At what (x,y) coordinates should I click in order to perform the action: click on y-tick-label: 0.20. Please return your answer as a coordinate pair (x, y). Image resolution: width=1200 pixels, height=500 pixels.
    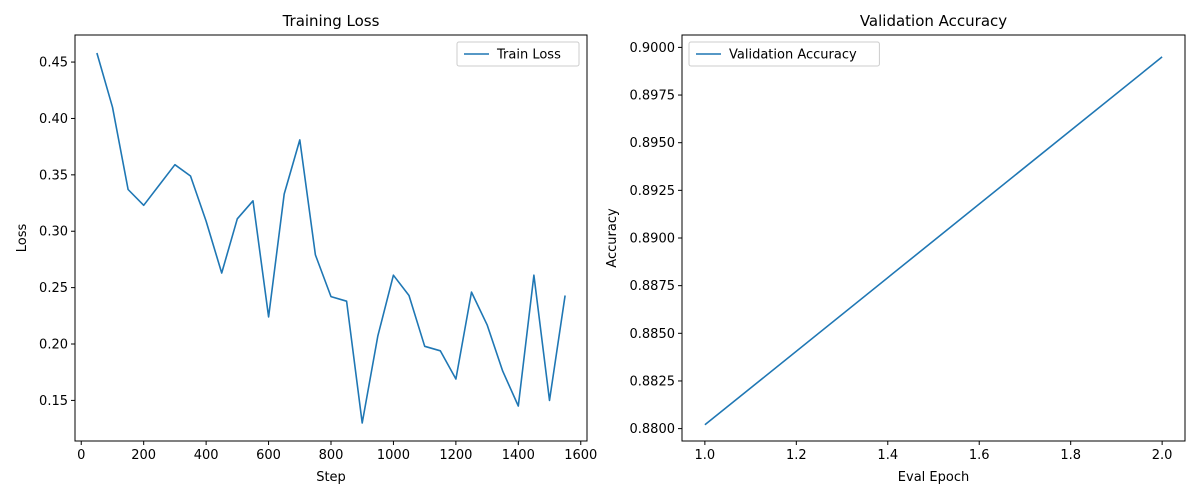
    Looking at the image, I should click on (53, 345).